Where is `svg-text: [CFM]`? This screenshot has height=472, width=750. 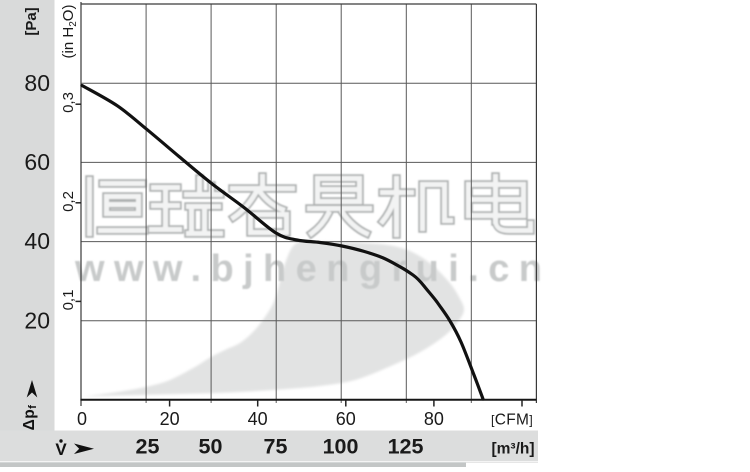
svg-text: [CFM] is located at coordinates (512, 420).